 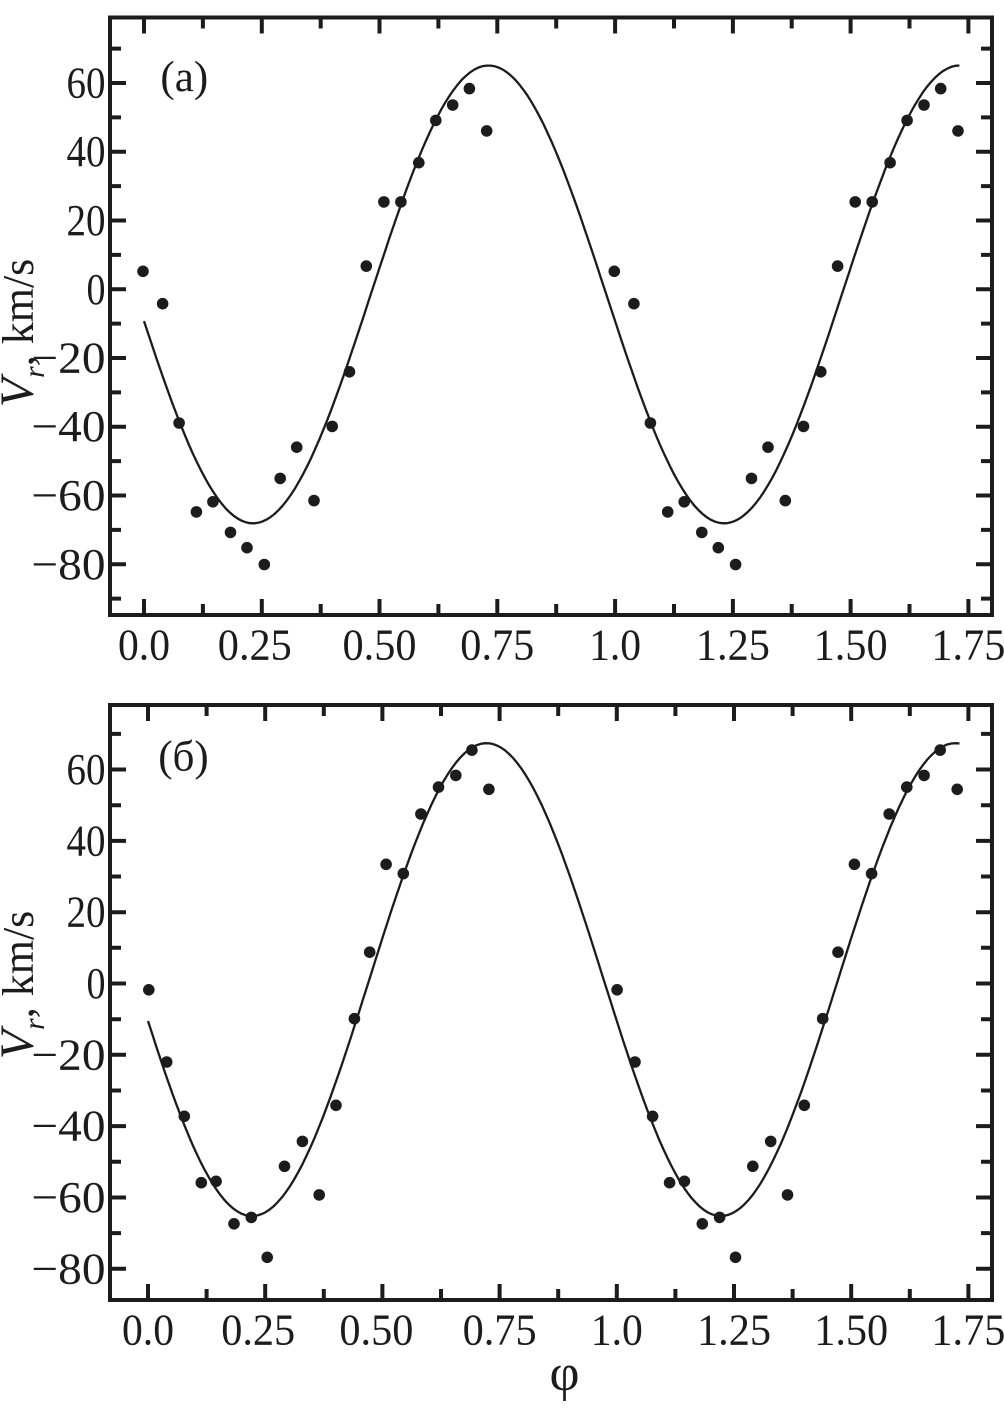 What do you see at coordinates (184, 77) in the screenshot?
I see `svg-text: (a)` at bounding box center [184, 77].